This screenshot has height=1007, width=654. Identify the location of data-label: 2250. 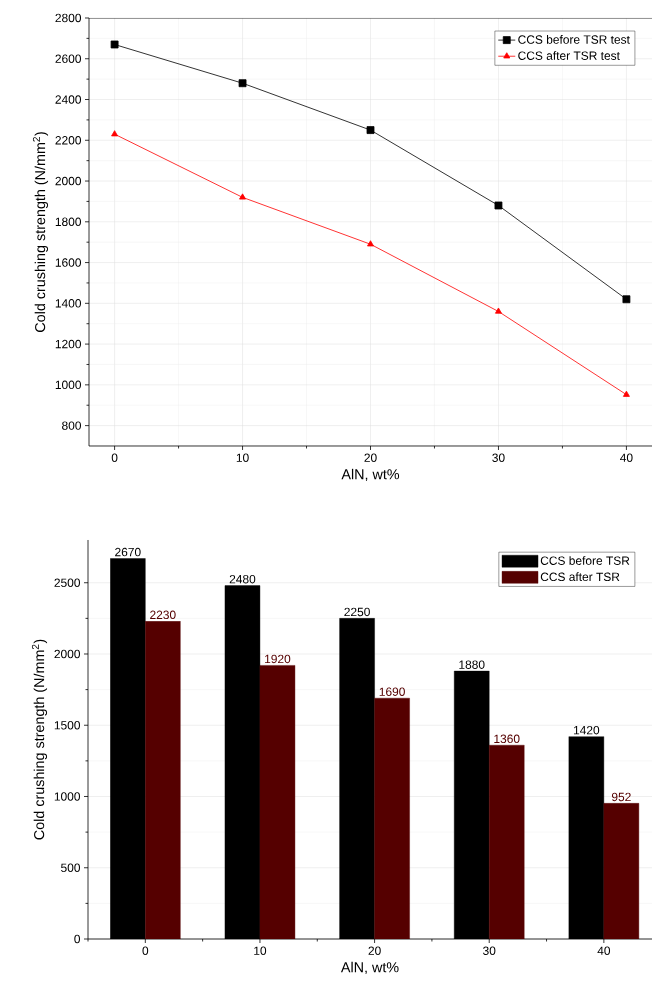
(357, 612).